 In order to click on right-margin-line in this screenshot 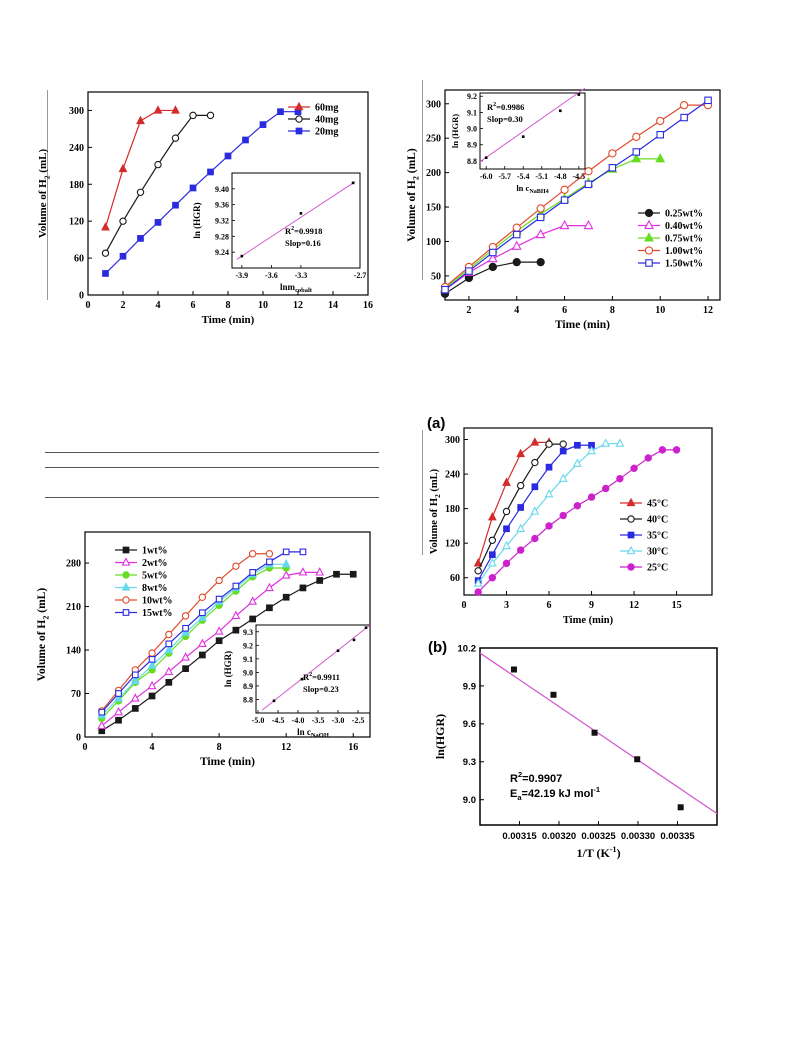, I will do `click(422, 180)`.